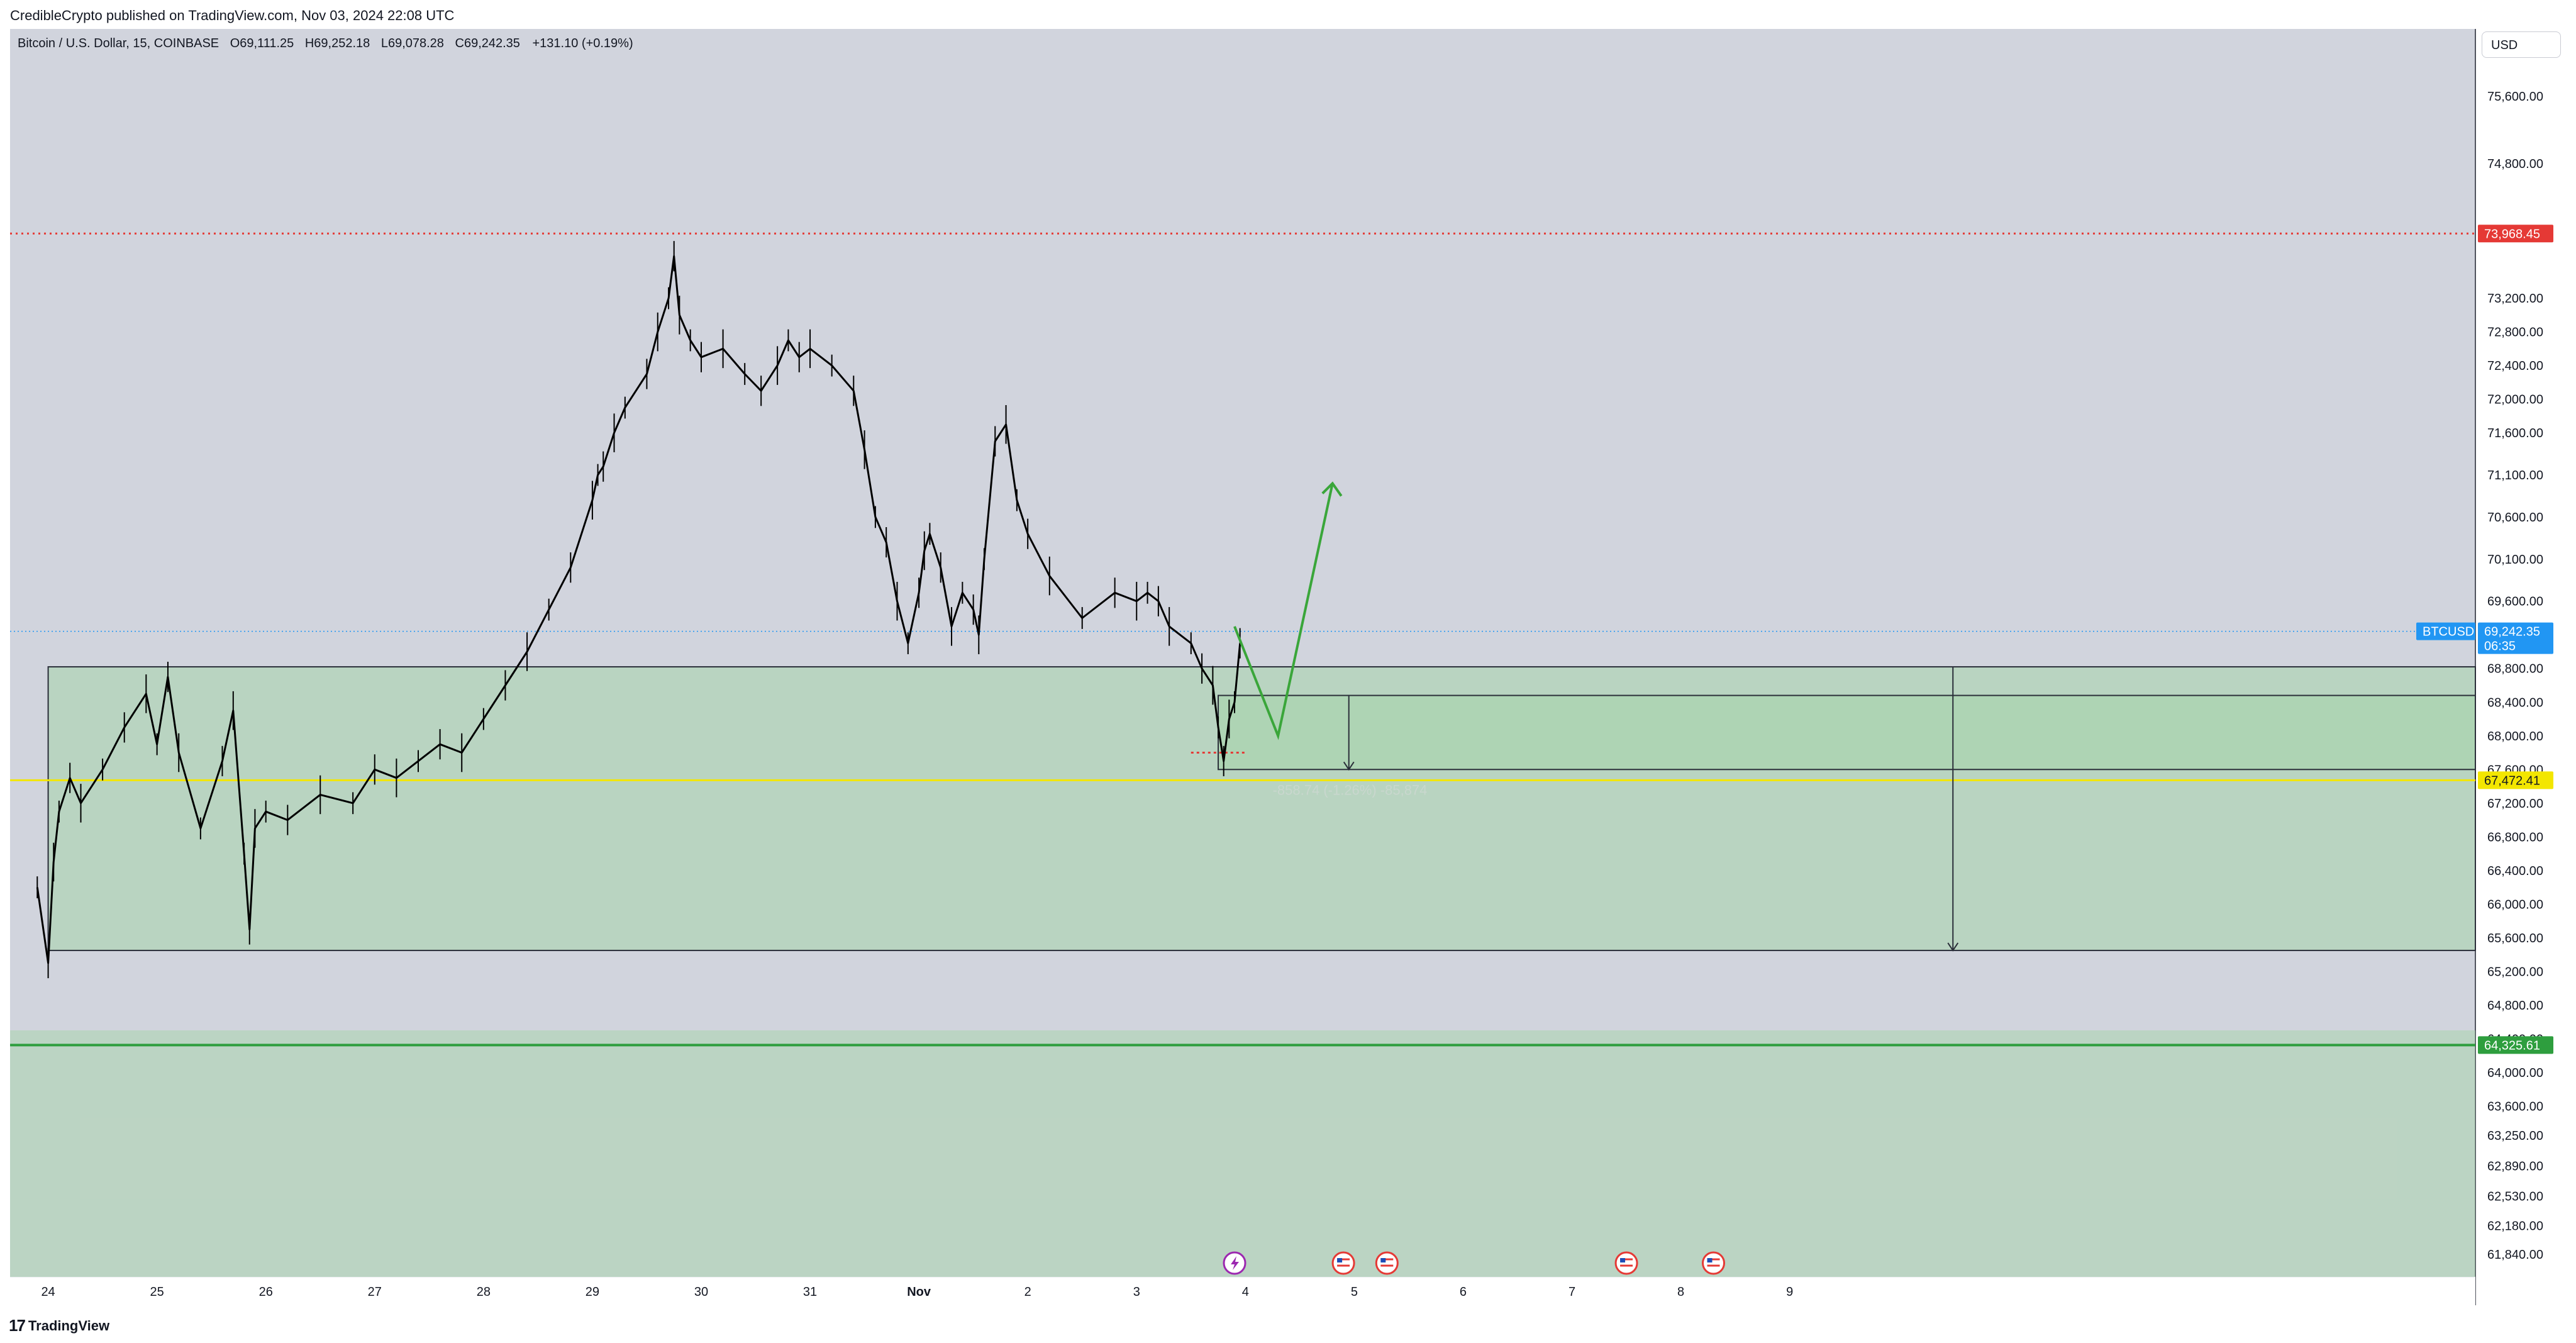 The height and width of the screenshot is (1343, 2576). Describe the element at coordinates (2515, 737) in the screenshot. I see `y-tick-label: 68,000.00` at that location.